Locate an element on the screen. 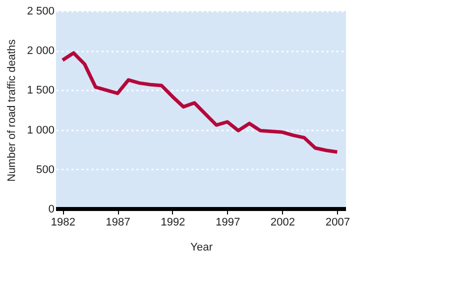 The height and width of the screenshot is (285, 452). x-axis-title: Year is located at coordinates (201, 248).